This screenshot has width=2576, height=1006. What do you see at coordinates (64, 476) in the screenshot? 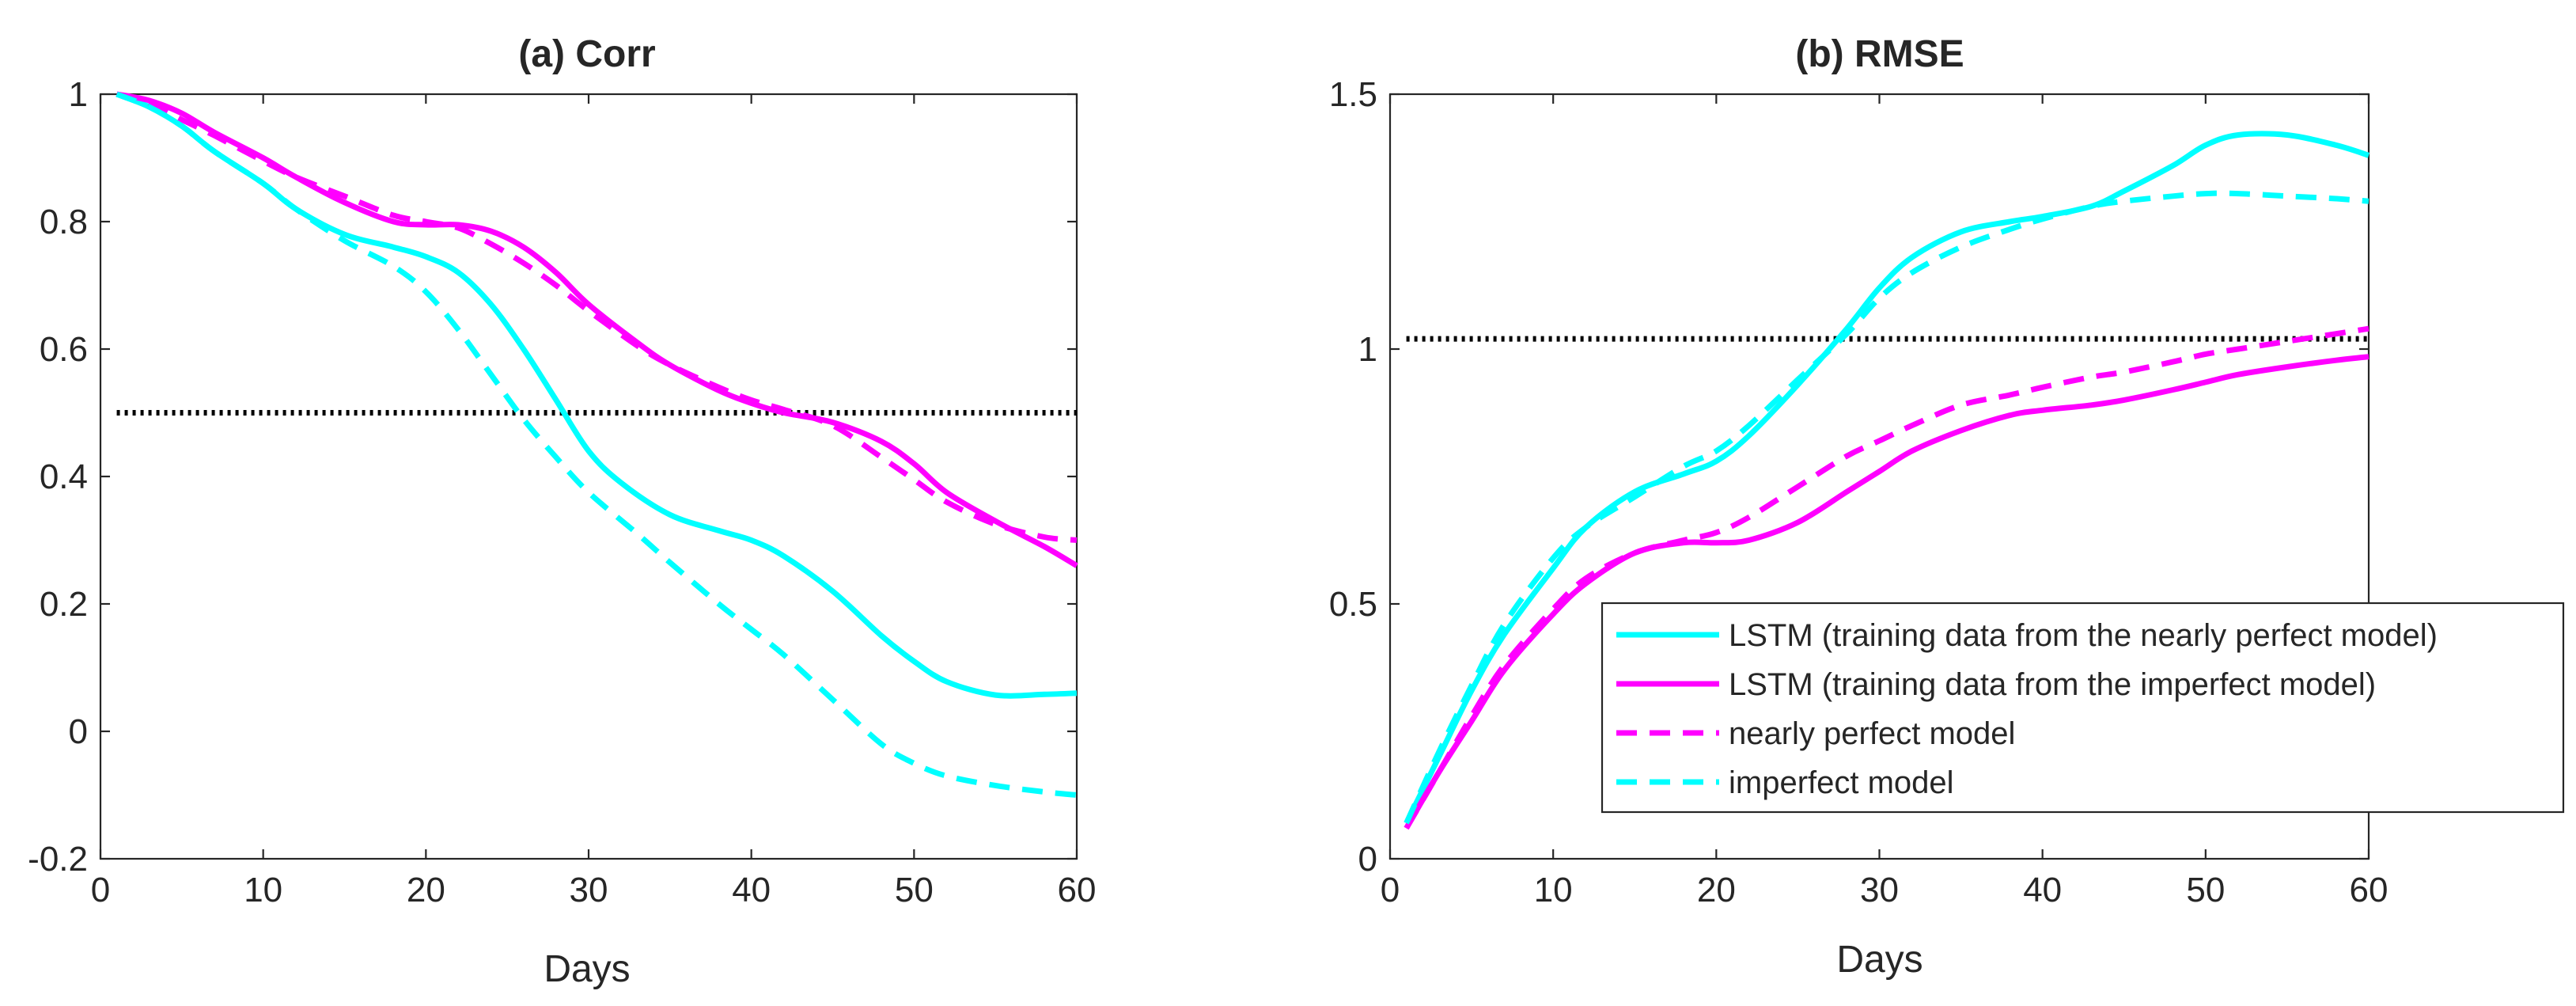
I see `y-tick-label: 0.4` at bounding box center [64, 476].